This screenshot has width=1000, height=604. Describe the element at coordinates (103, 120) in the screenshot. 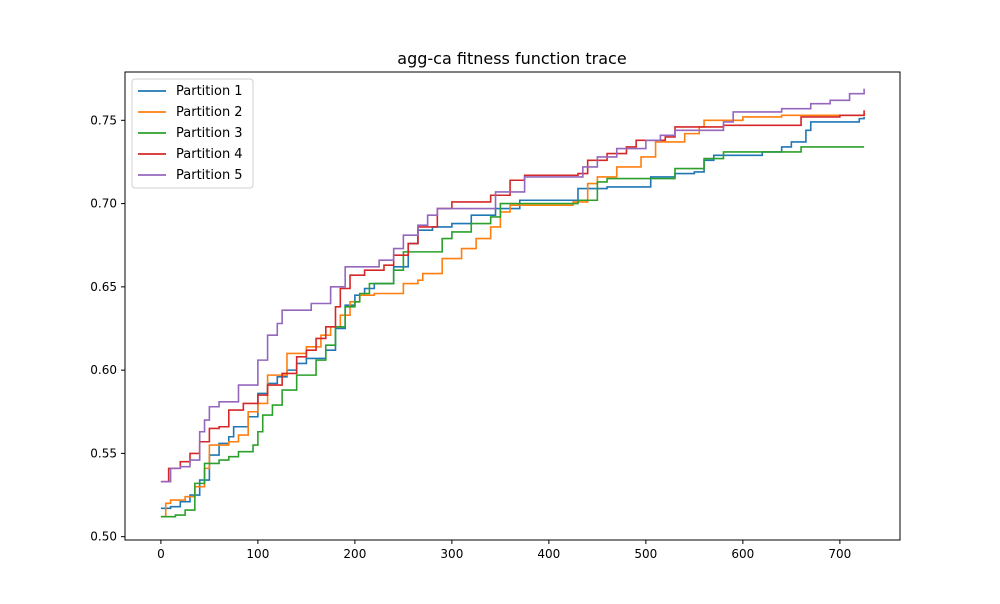

I see `y-tick-label: 0.75` at that location.